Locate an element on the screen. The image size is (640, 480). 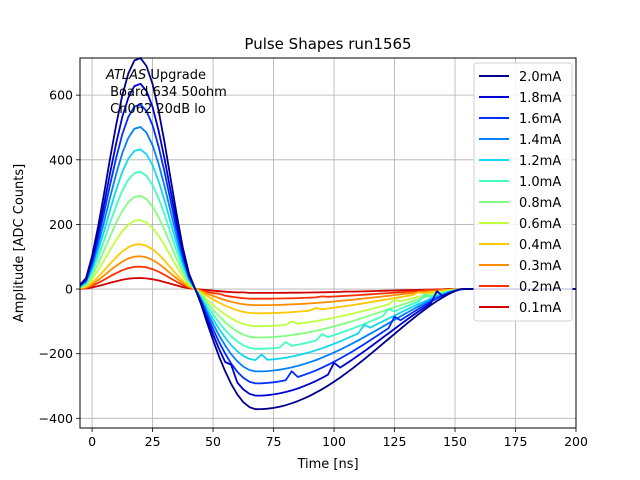
annotation-line-2: Board 634 50ohm is located at coordinates (166, 92).